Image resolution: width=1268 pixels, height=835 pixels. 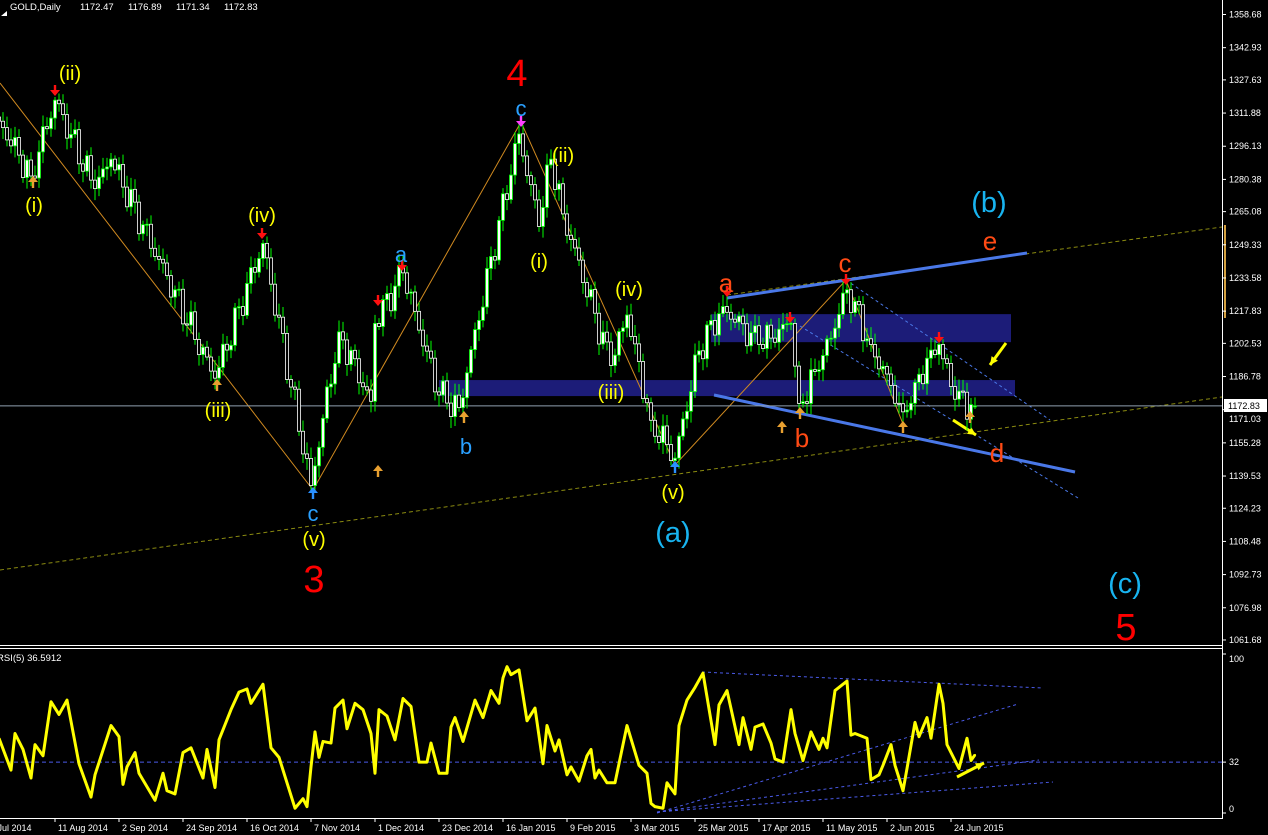 I want to click on rsi-axis: 100 32 0, so click(x=1233, y=733).